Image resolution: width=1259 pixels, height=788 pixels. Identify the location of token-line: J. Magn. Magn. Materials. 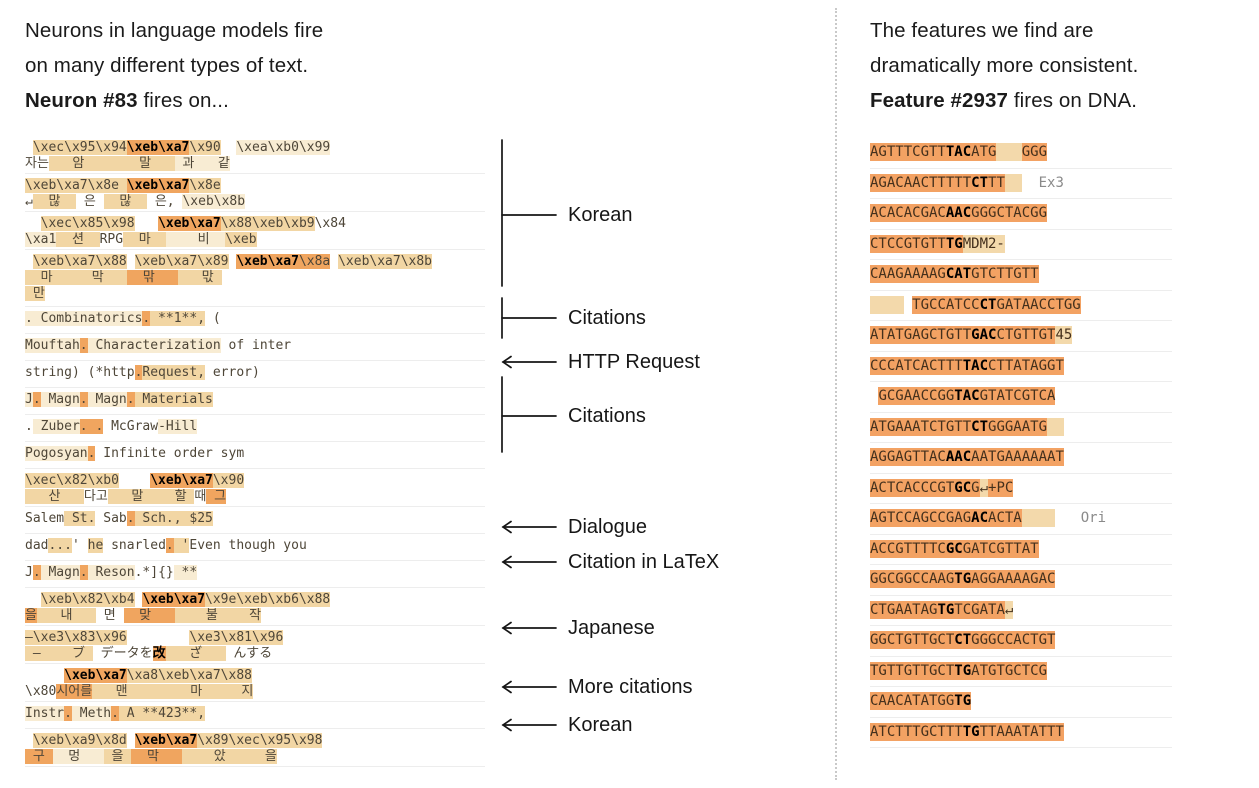
(255, 400).